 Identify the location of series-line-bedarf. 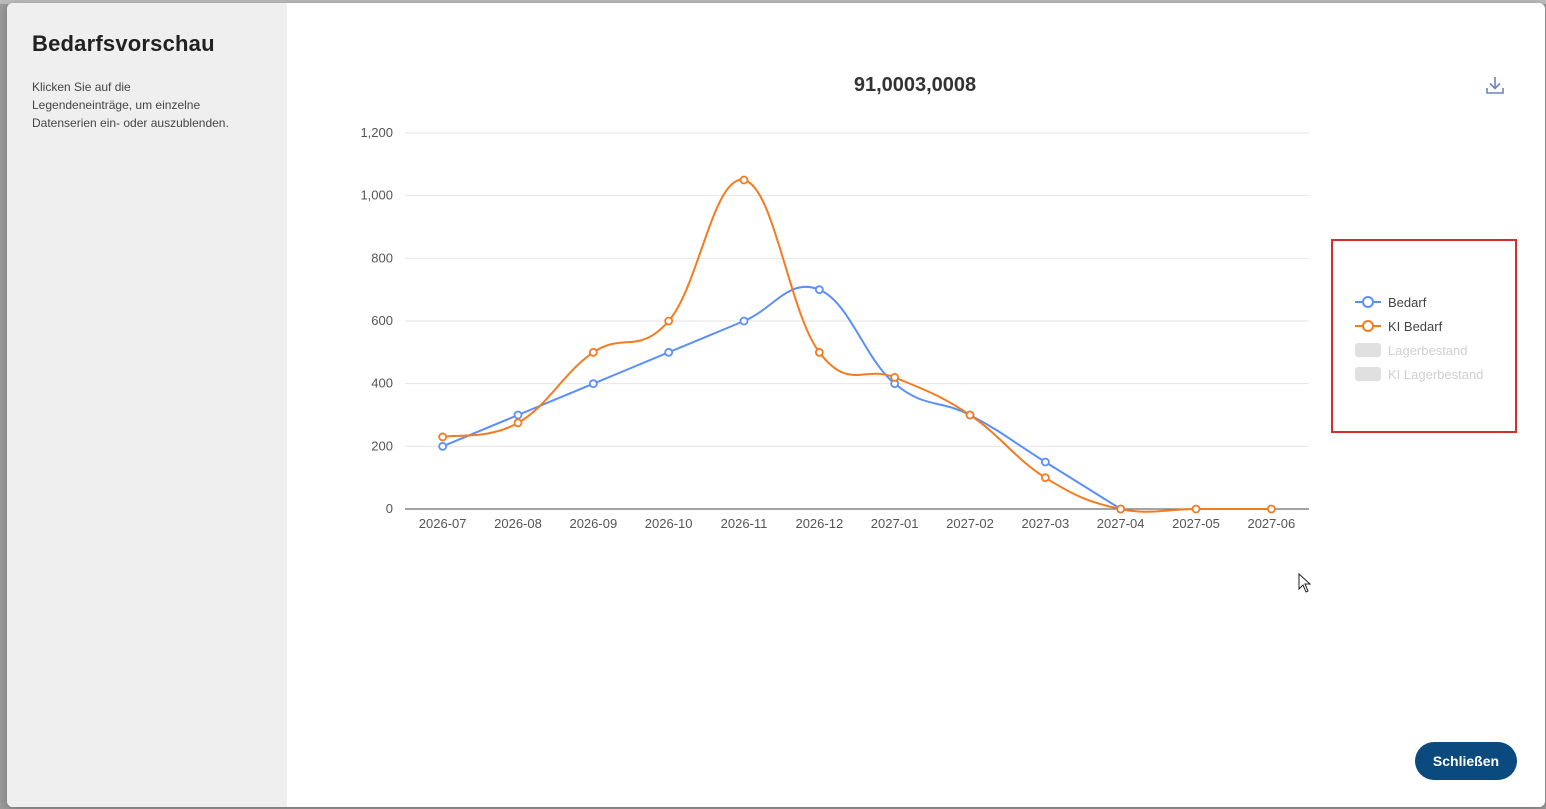
(782, 397).